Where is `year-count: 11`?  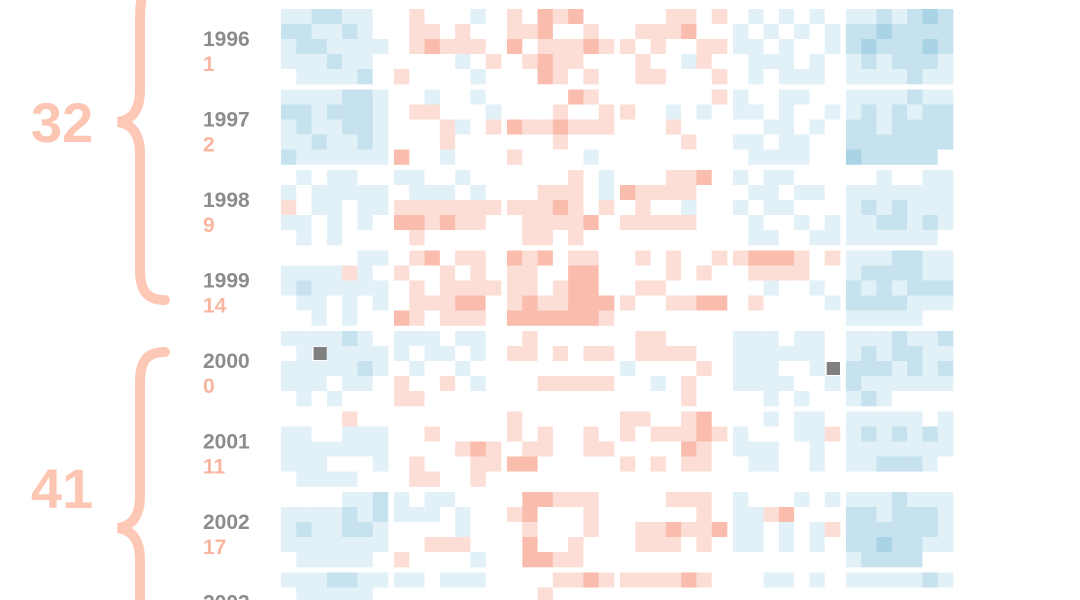 year-count: 11 is located at coordinates (214, 467).